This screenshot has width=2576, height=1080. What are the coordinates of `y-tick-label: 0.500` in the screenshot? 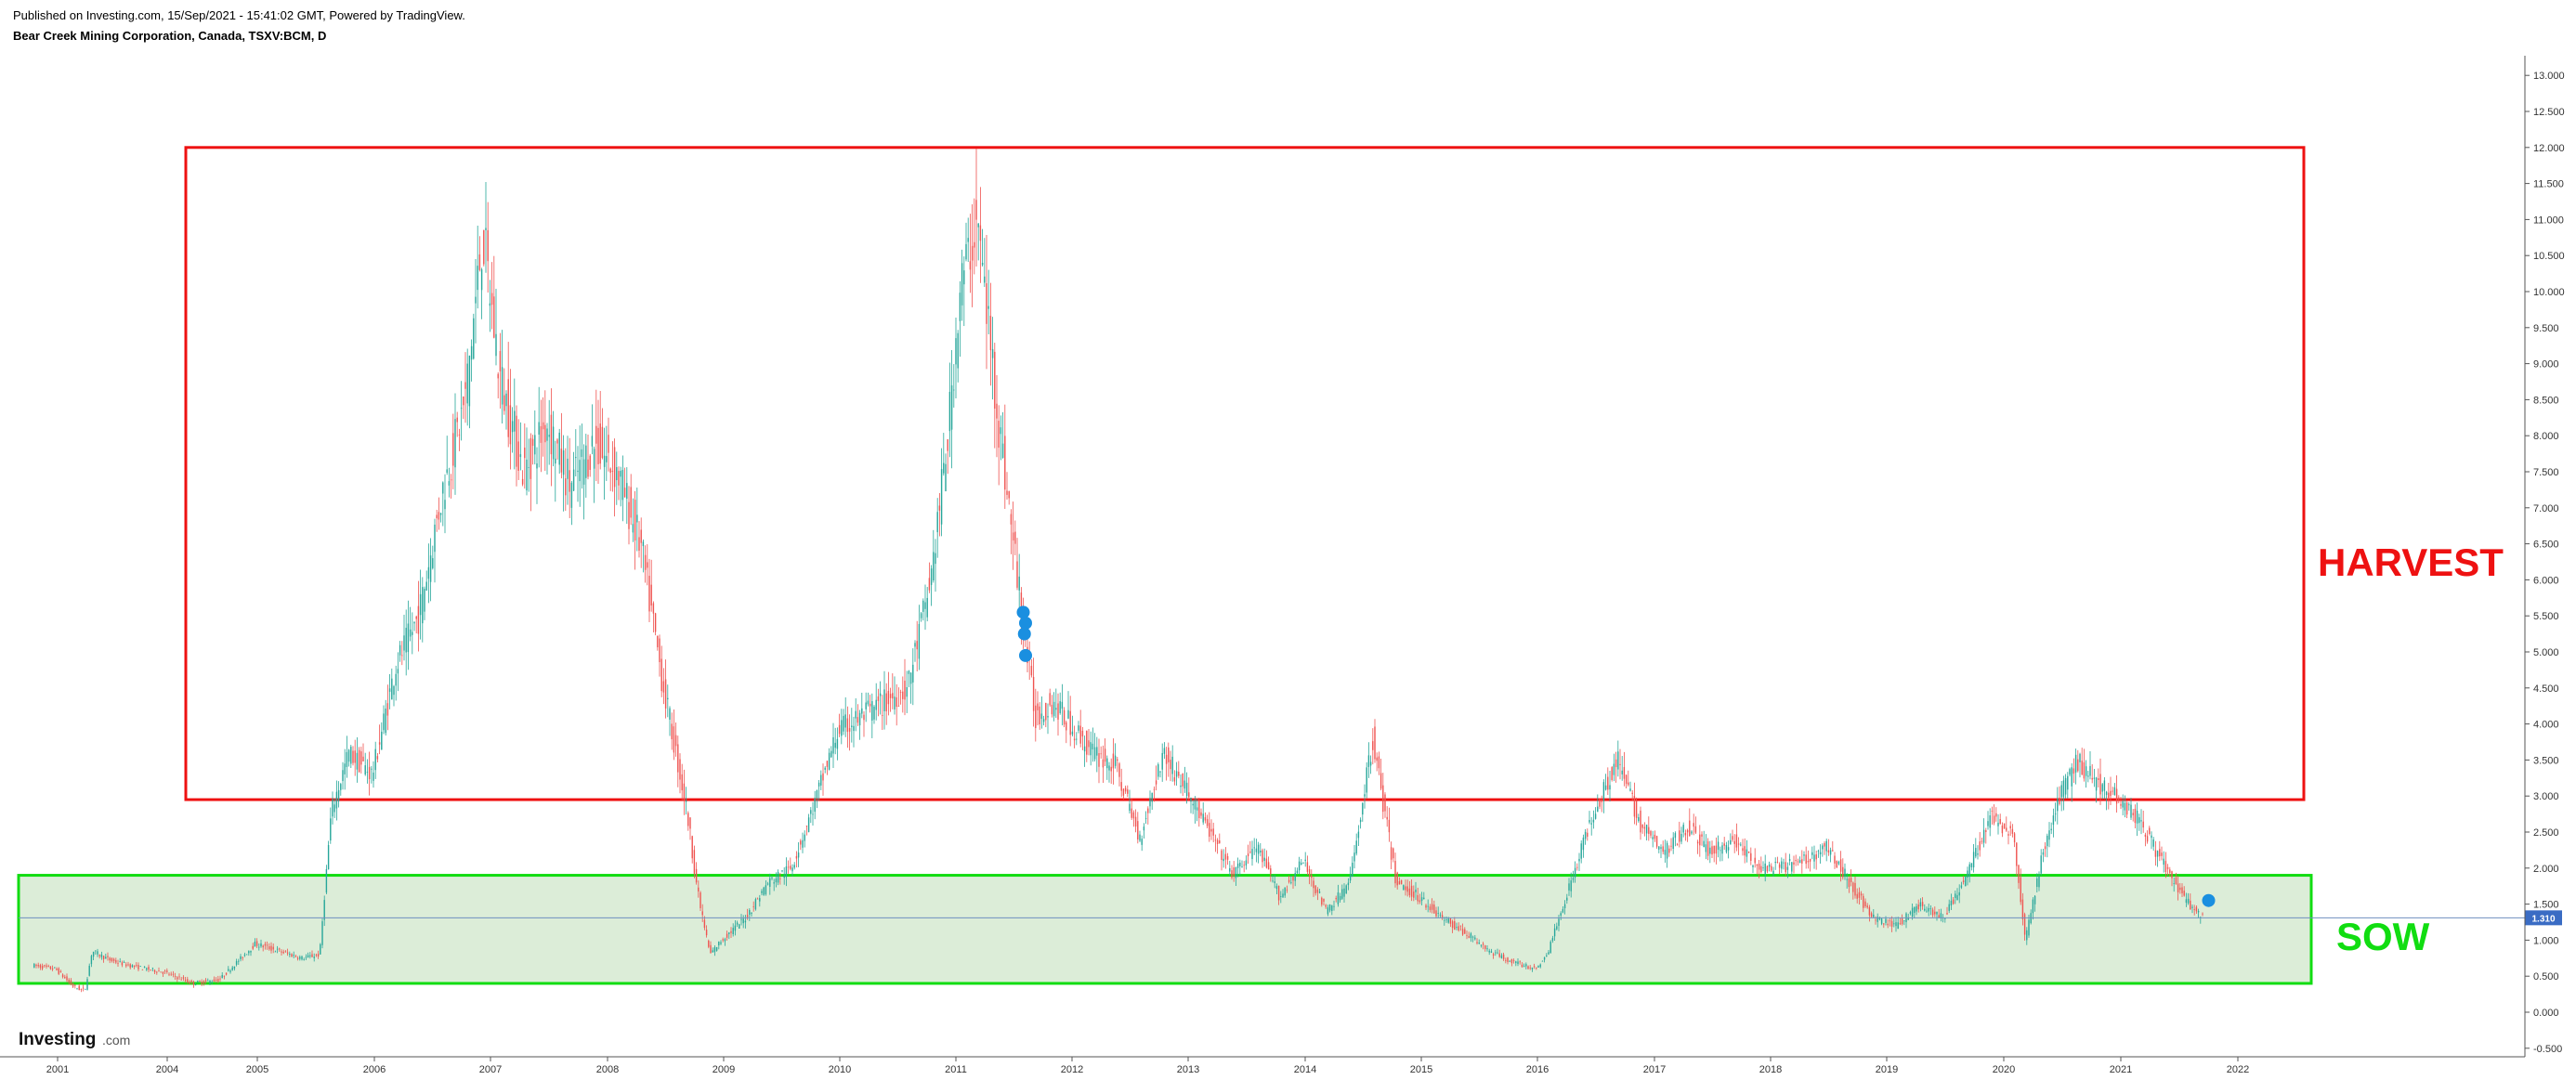 It's located at (2546, 976).